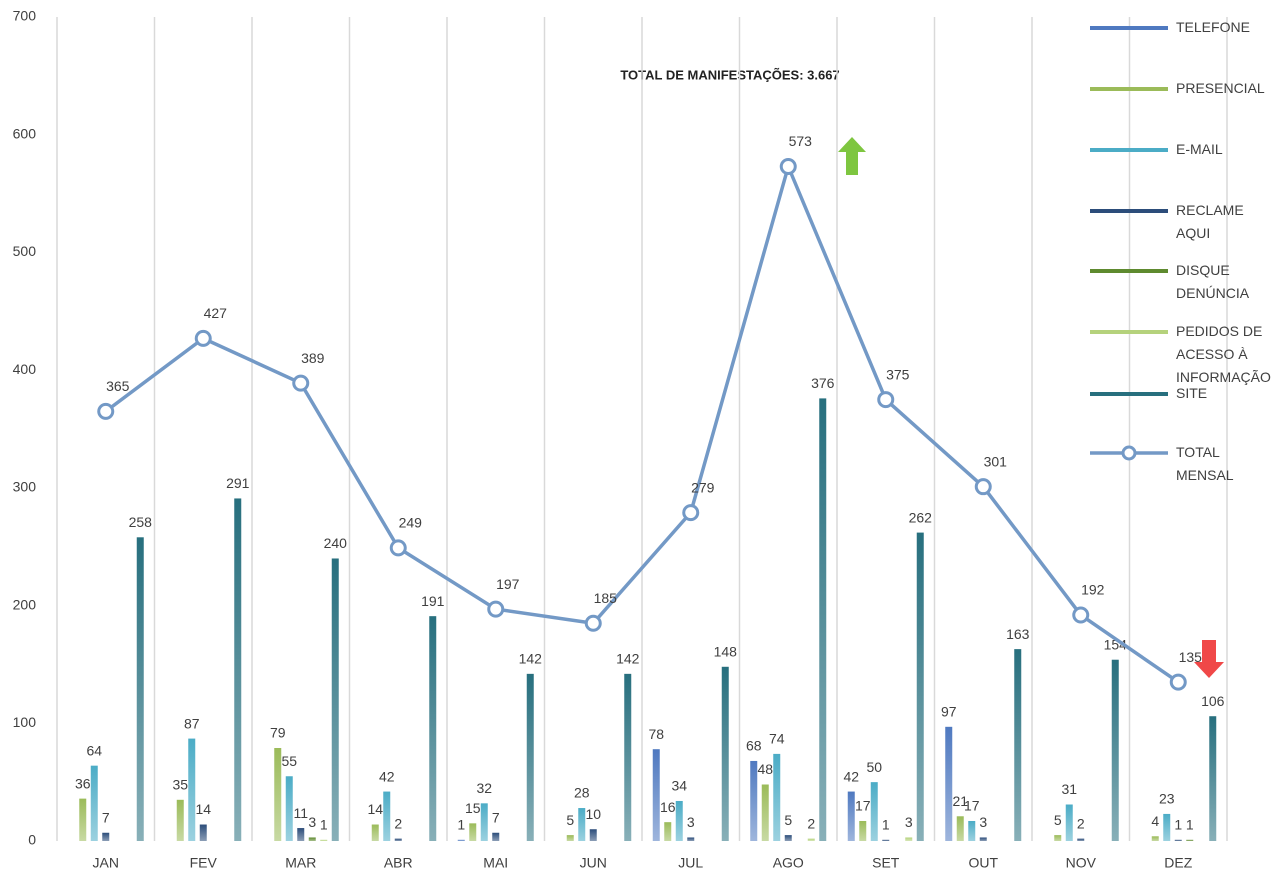  Describe the element at coordinates (1116, 644) in the screenshot. I see `data-label: 154` at that location.